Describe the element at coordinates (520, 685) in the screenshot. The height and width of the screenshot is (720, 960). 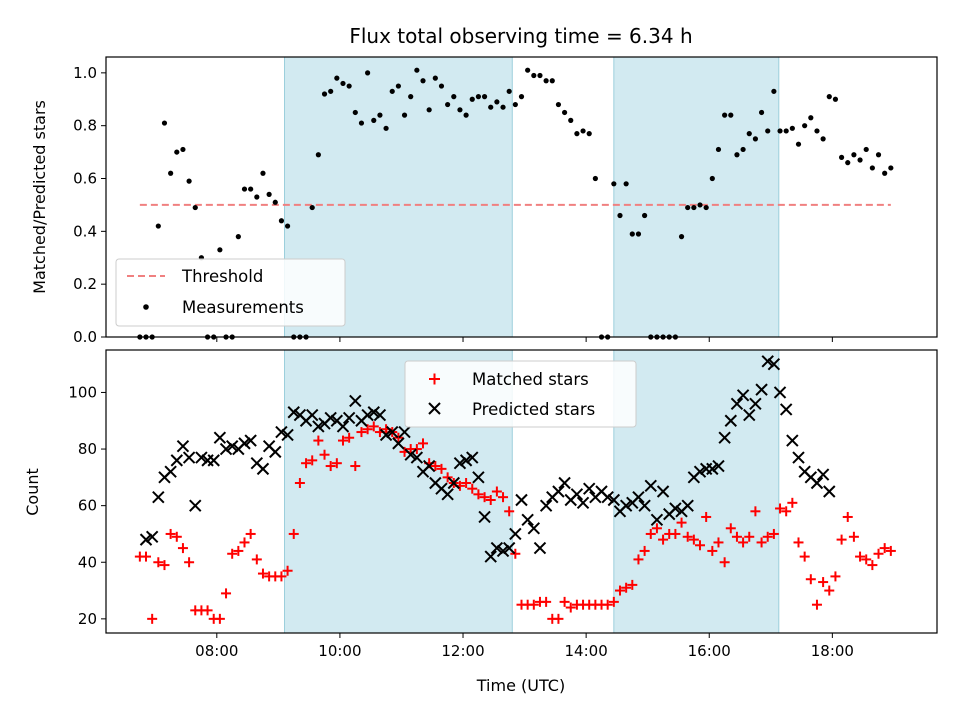
I see `x-axis-label: Time (UTC)` at that location.